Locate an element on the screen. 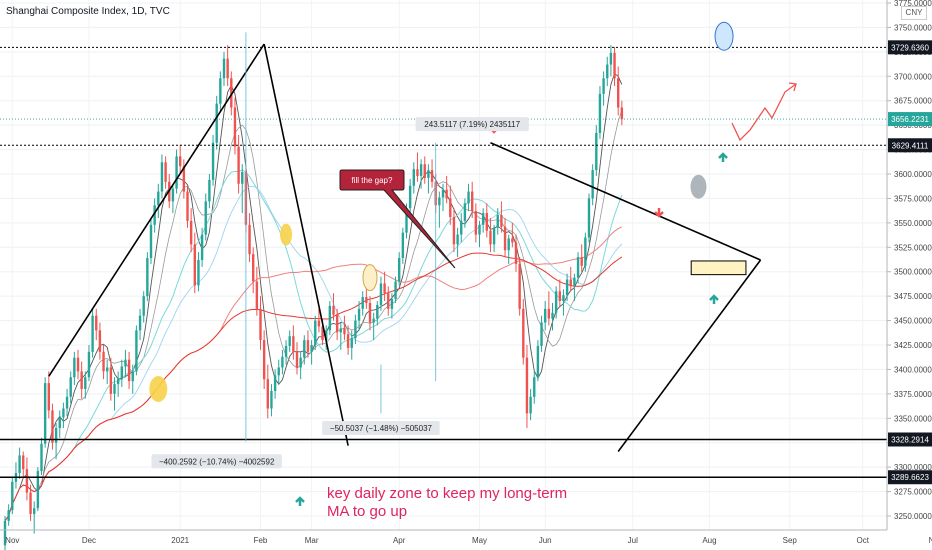 The width and height of the screenshot is (932, 550). price-axis-bg is located at coordinates (909, 275).